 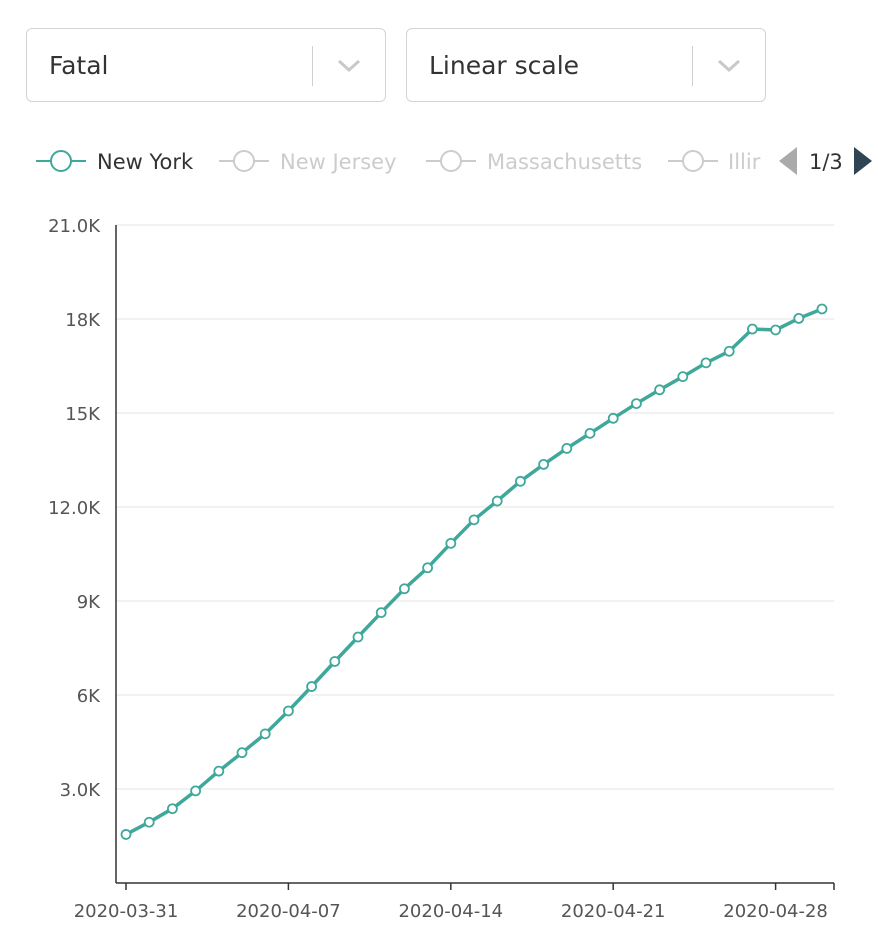 I want to click on y-tick-label: 3.0K, so click(x=81, y=790).